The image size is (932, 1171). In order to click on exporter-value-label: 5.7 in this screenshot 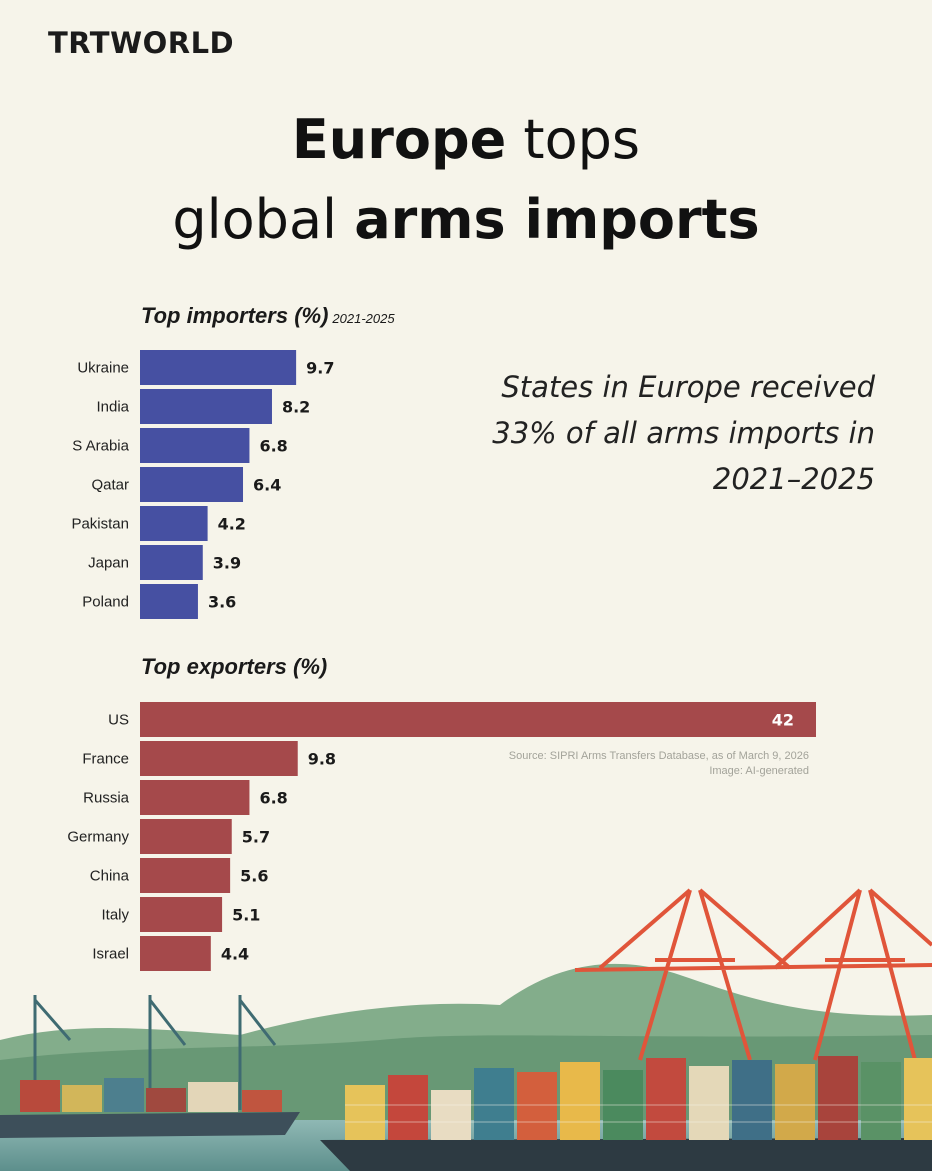, I will do `click(256, 837)`.